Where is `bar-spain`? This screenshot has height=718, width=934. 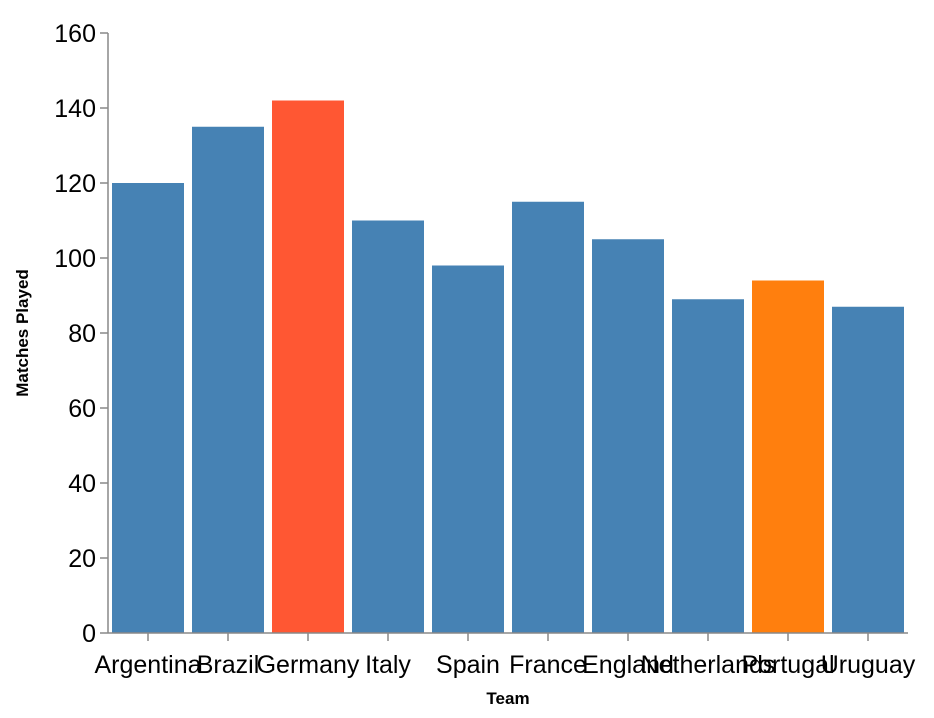 bar-spain is located at coordinates (468, 449).